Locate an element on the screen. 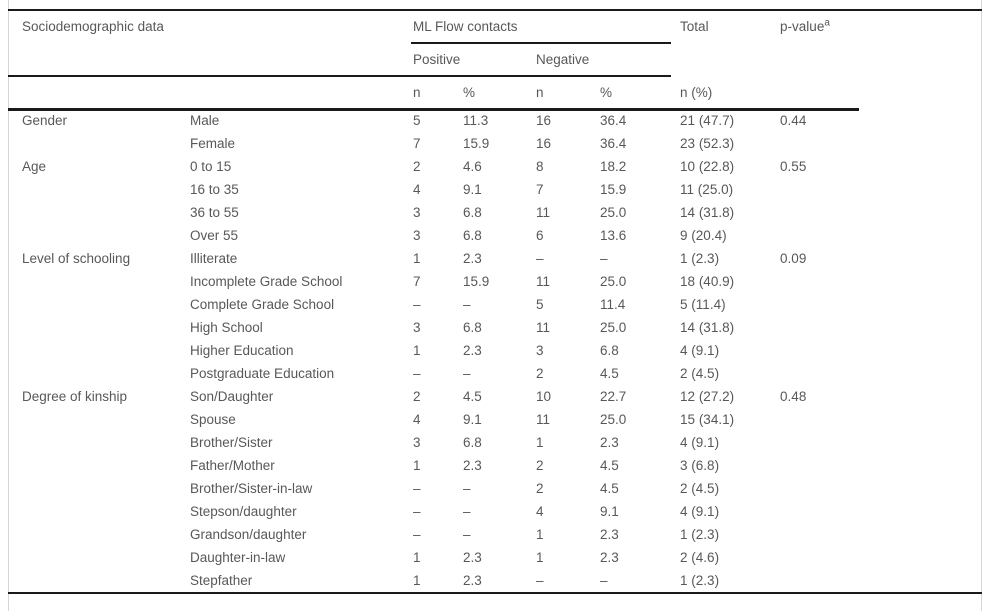  positive-pct-cell: 15.9 is located at coordinates (476, 143).